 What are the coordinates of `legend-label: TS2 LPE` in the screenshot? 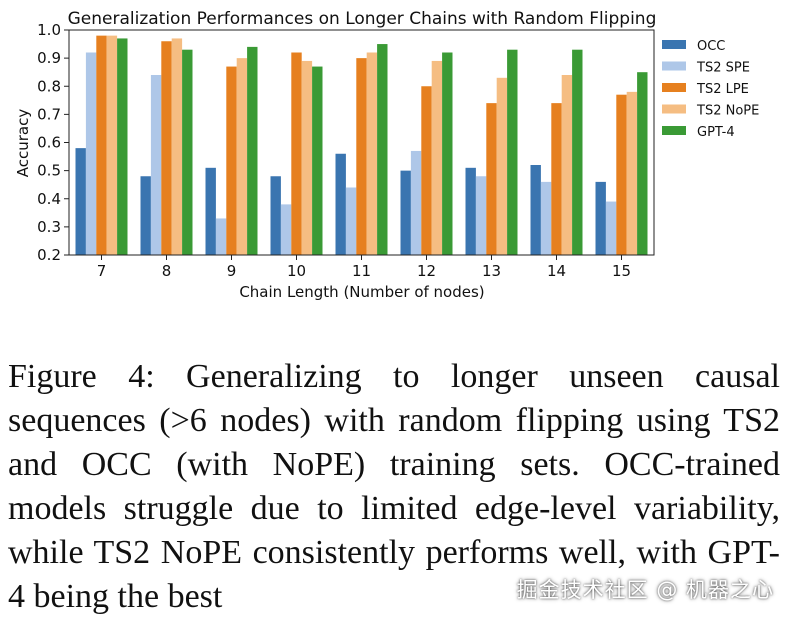 It's located at (722, 89).